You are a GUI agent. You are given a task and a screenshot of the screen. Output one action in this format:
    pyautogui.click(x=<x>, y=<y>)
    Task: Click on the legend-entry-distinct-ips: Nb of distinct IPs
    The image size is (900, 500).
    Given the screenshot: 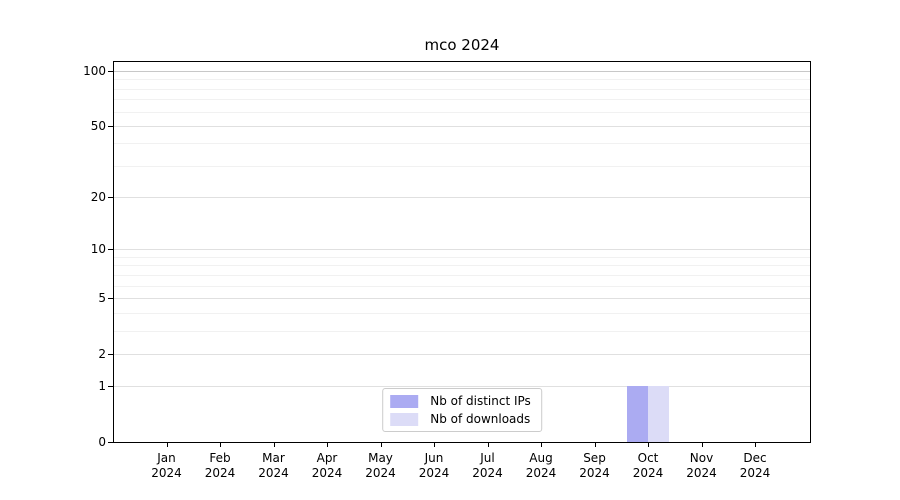 What is the action you would take?
    pyautogui.click(x=460, y=401)
    